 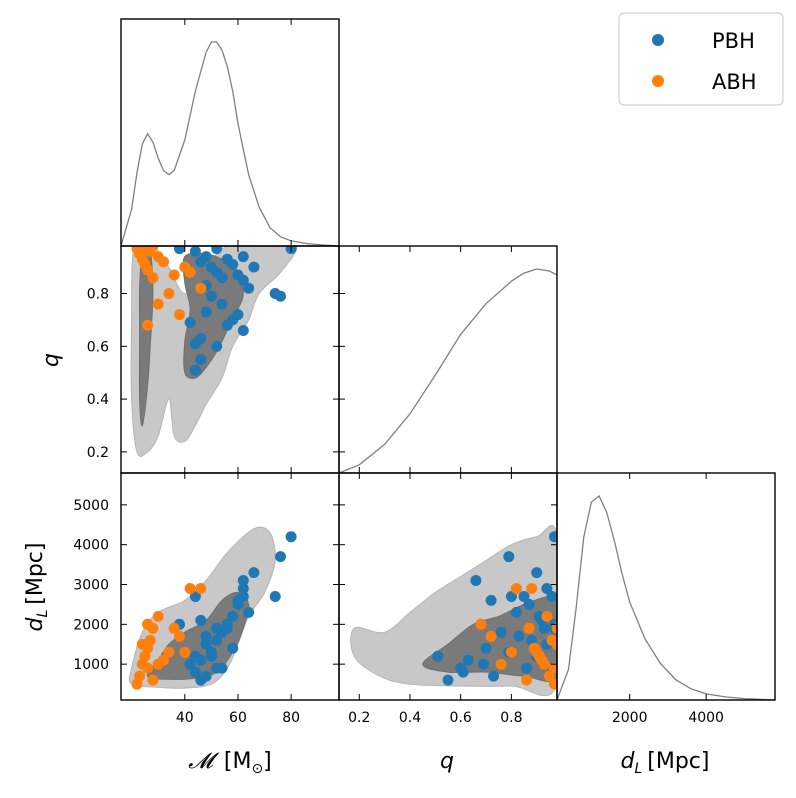 What do you see at coordinates (98, 347) in the screenshot?
I see `tick-label: 0.6` at bounding box center [98, 347].